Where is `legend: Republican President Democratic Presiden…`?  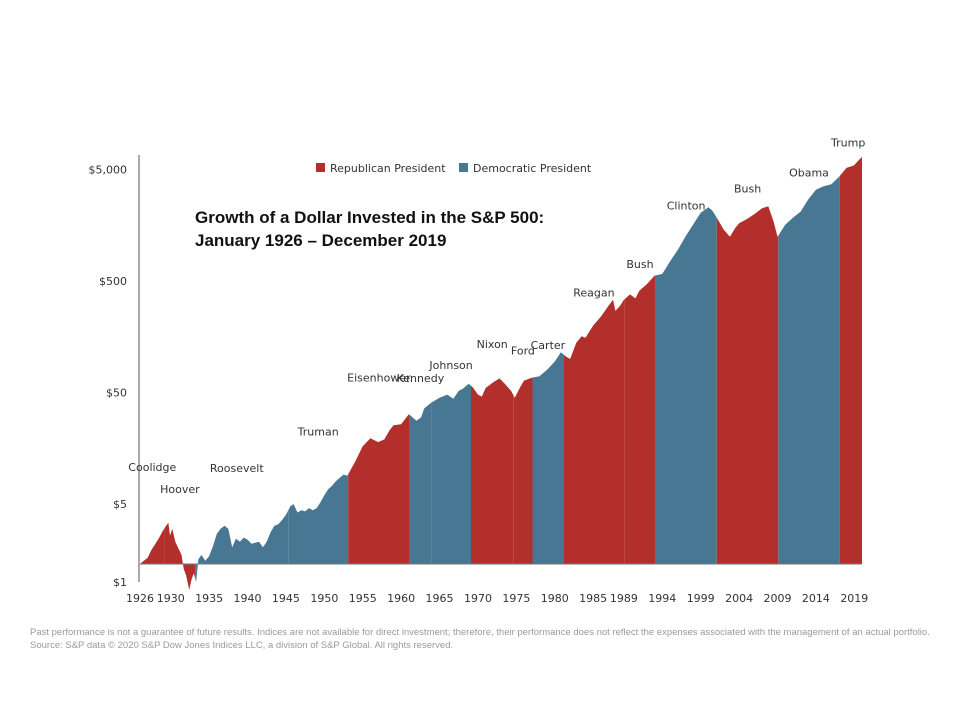
legend: Republican President Democratic Presiden… is located at coordinates (454, 168).